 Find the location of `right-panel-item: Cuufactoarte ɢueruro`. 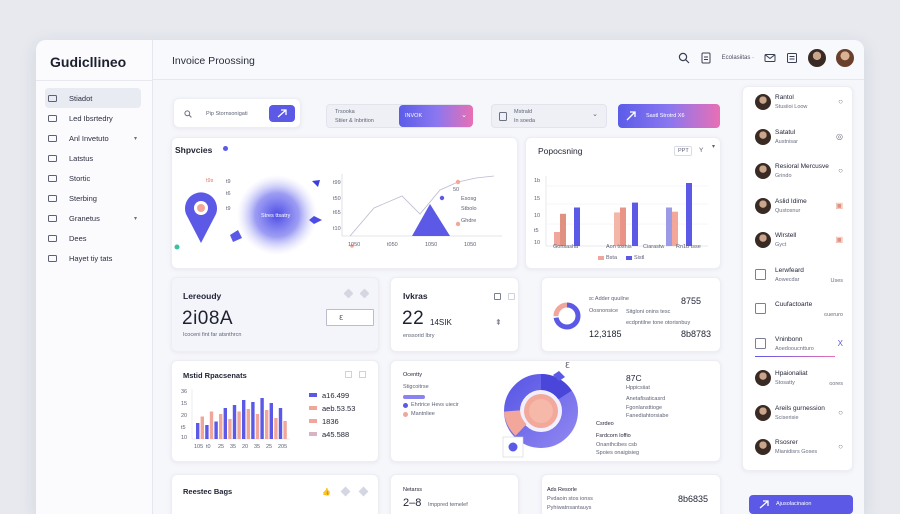

right-panel-item: Cuufactoarte ɢueruro is located at coordinates (799, 312).